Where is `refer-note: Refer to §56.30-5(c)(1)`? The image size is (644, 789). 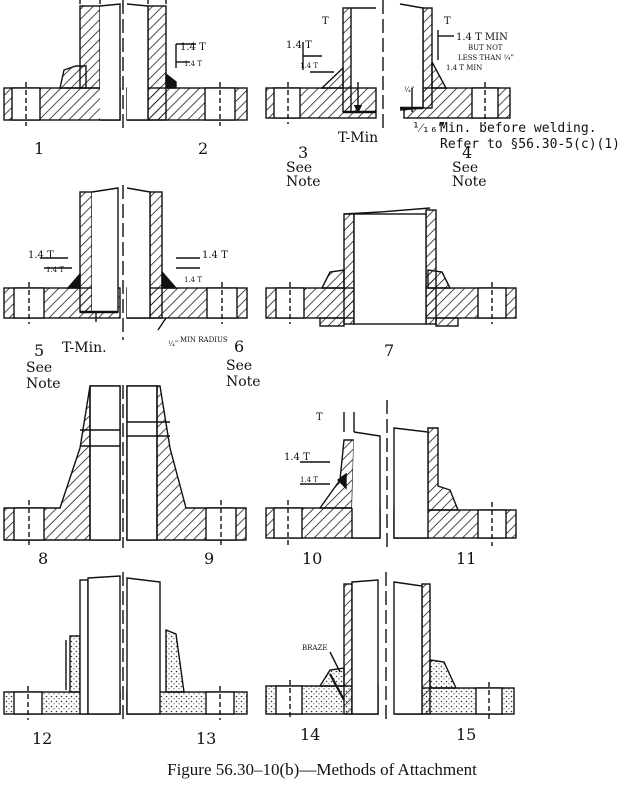
refer-note: Refer to §56.30-5(c)(1) is located at coordinates (530, 144).